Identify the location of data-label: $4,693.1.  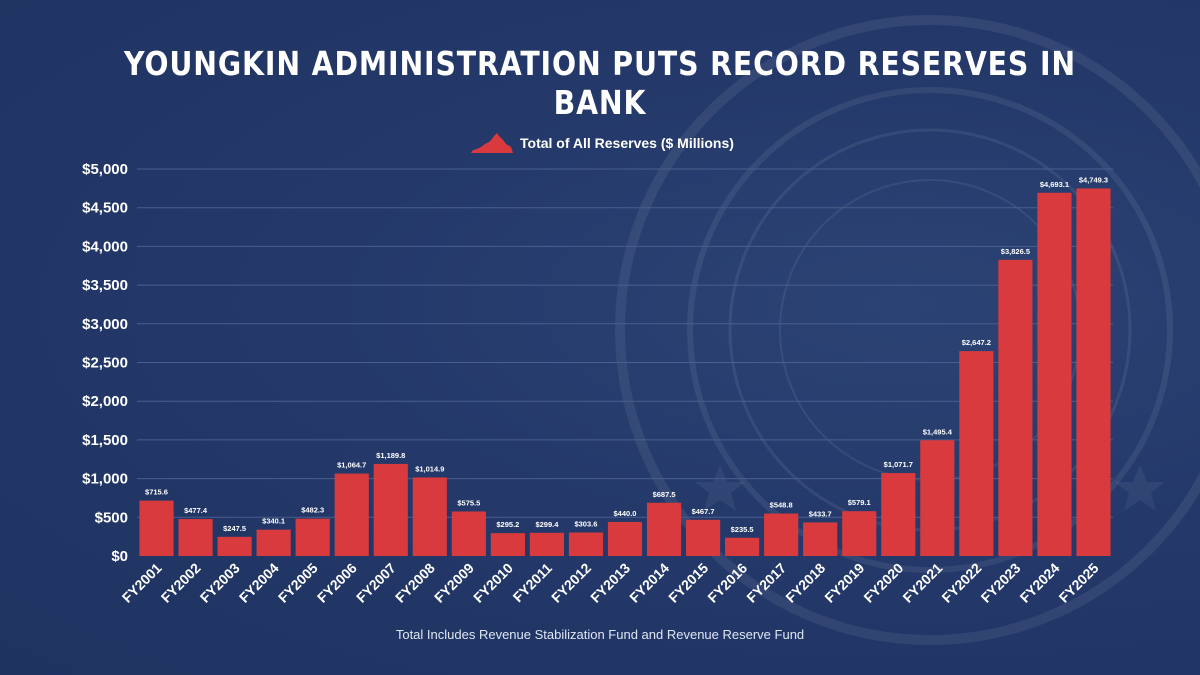
(1054, 184).